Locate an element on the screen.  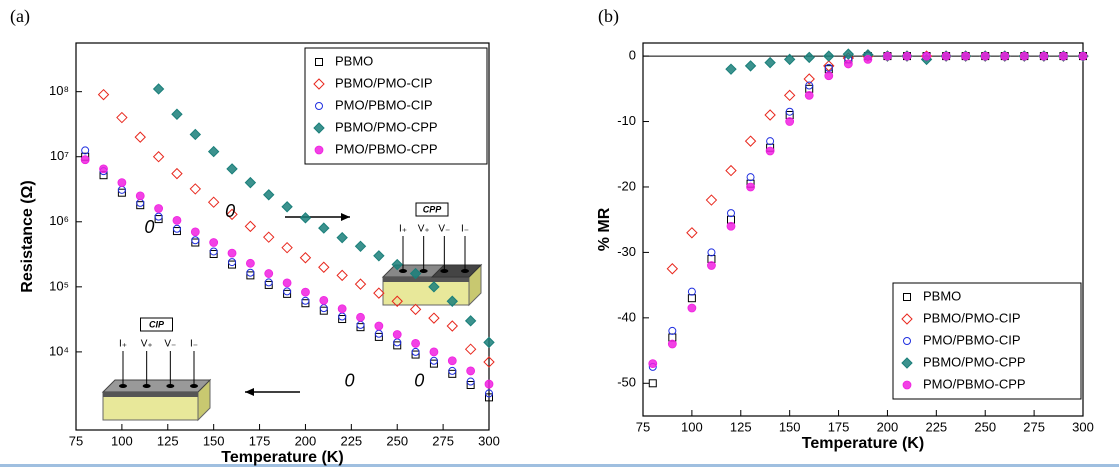
inset: CIP I₊ V₊ V₋ I₋ is located at coordinates (200, 369).